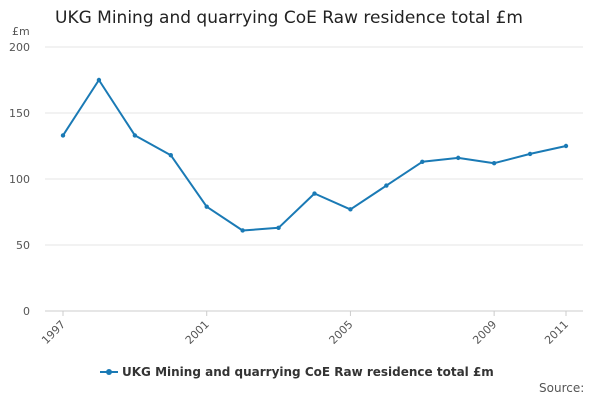  What do you see at coordinates (562, 388) in the screenshot?
I see `source-label: Source:` at bounding box center [562, 388].